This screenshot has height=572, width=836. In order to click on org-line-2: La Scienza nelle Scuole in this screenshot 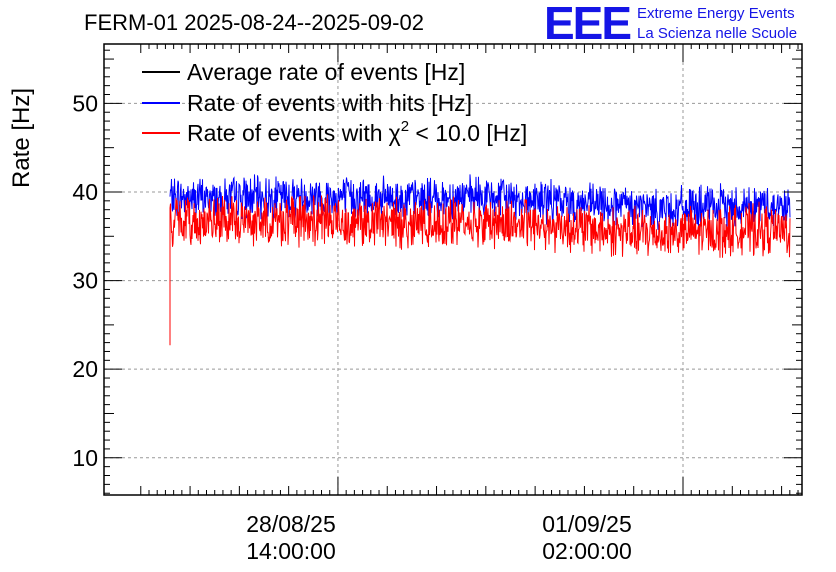, I will do `click(717, 33)`.